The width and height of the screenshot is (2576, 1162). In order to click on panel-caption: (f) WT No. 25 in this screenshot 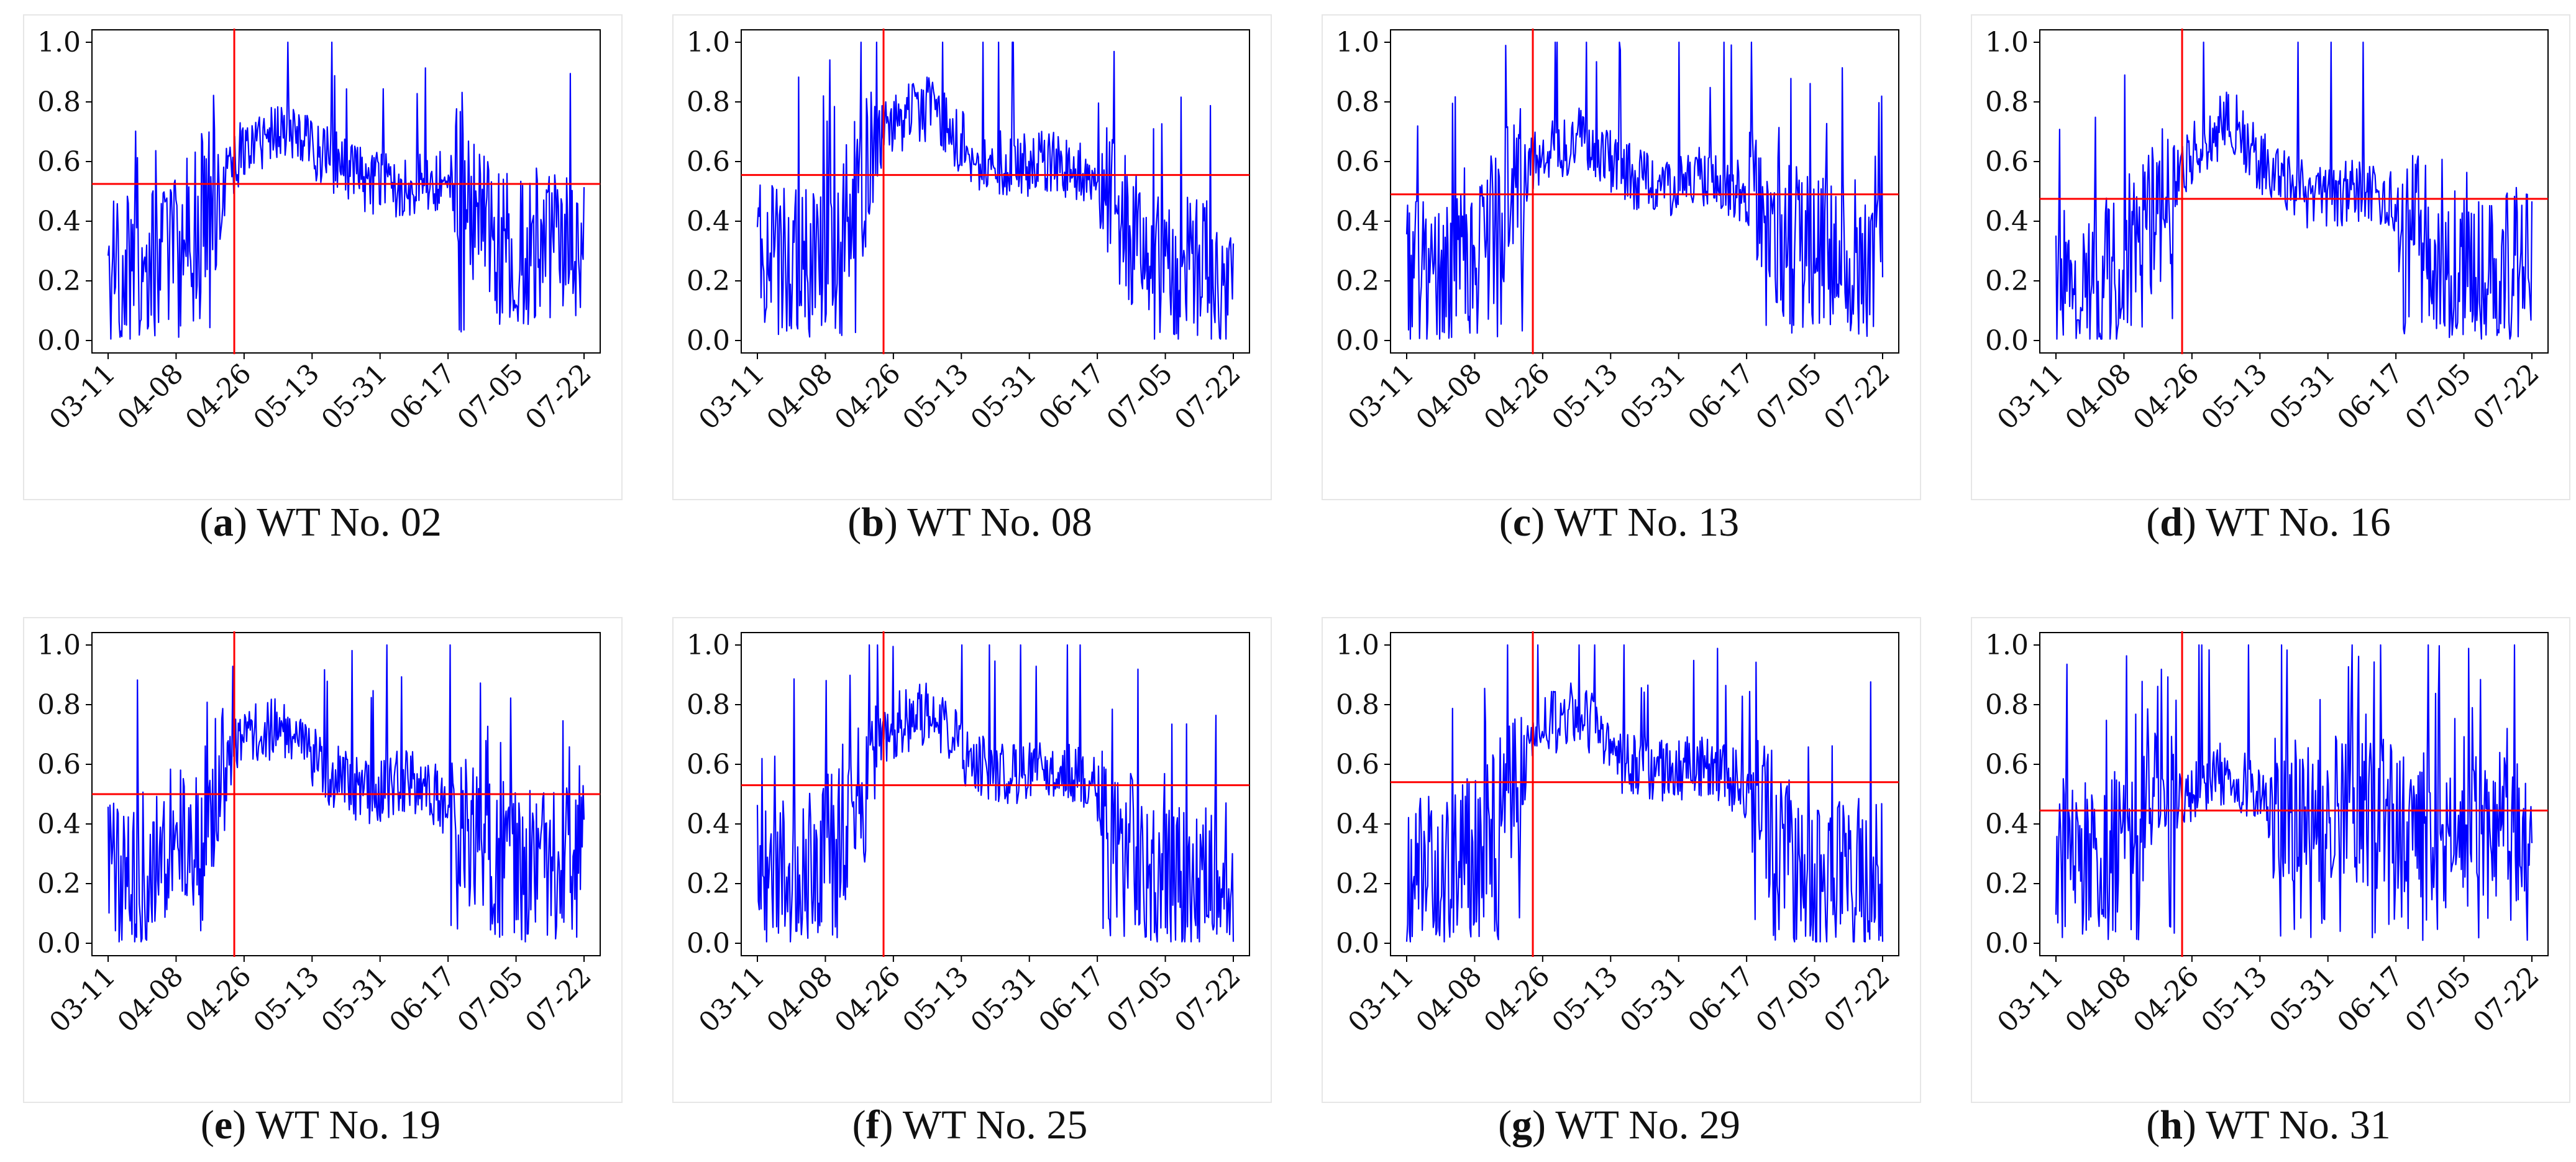, I will do `click(970, 1125)`.